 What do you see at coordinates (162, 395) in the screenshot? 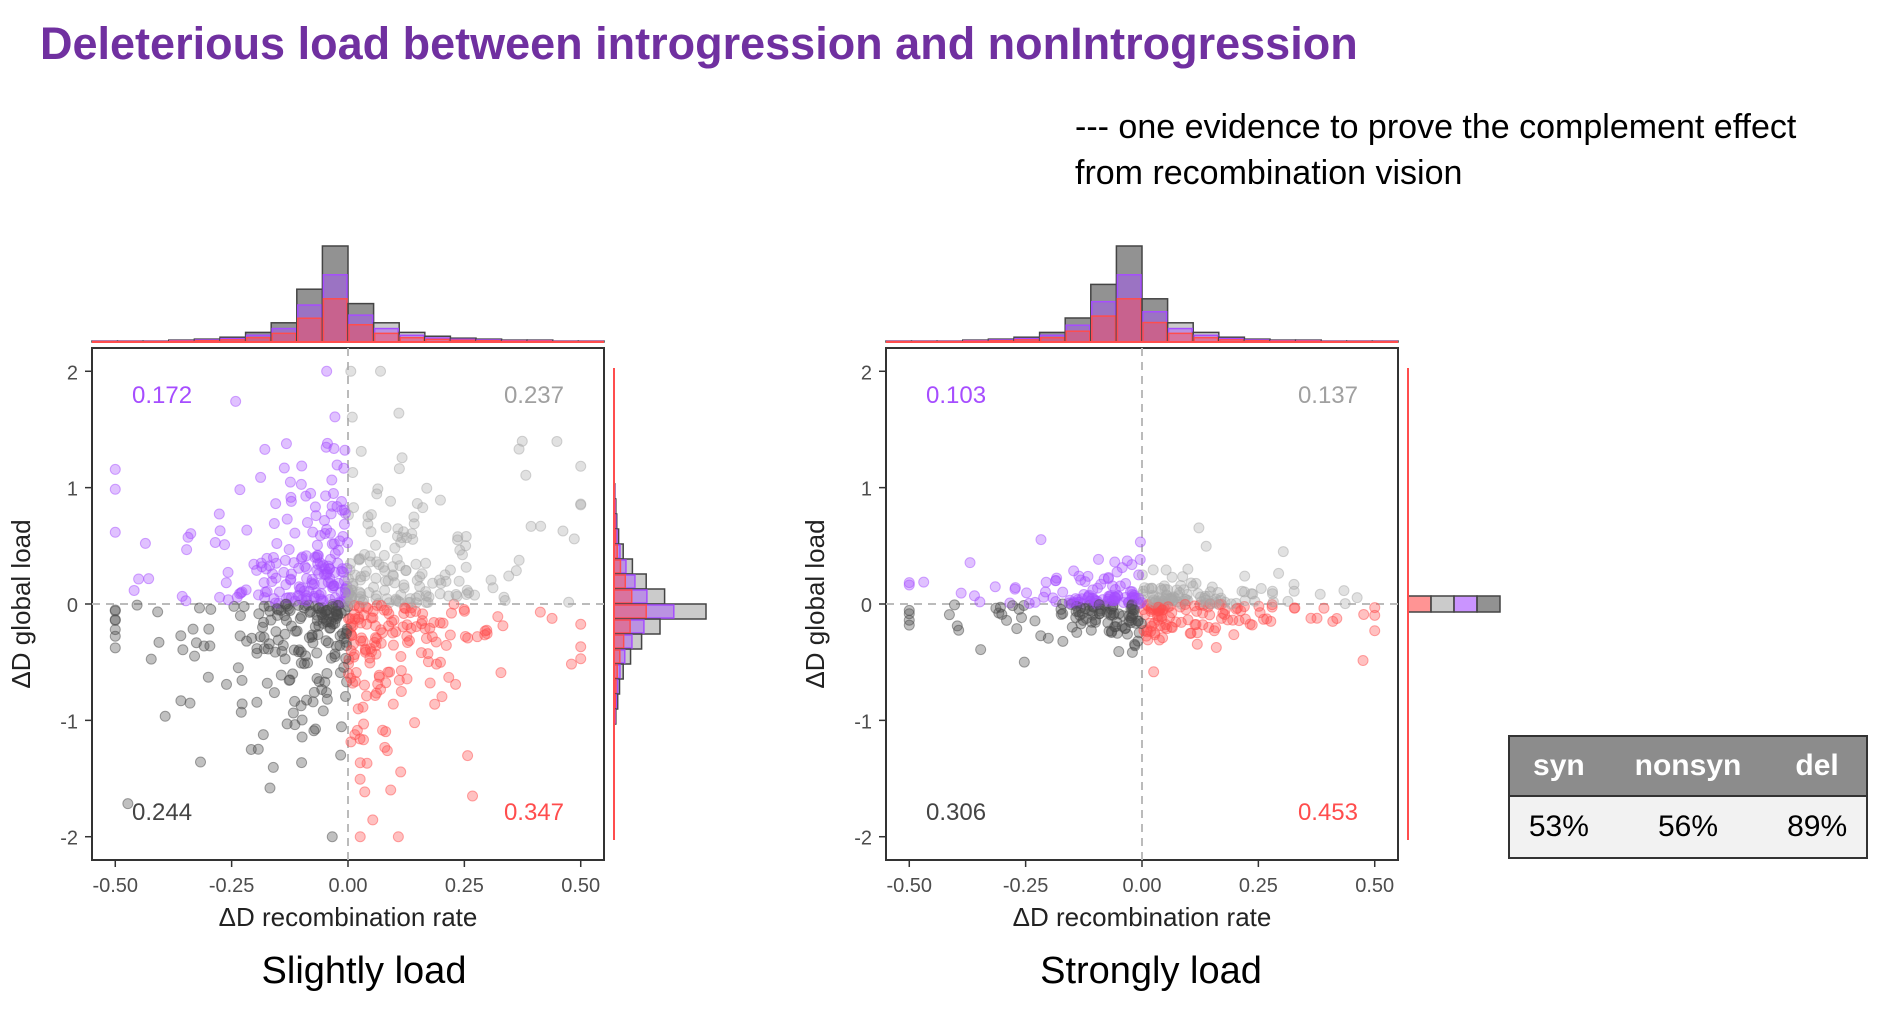
I see `quadrant-label-top-left: 0.172` at bounding box center [162, 395].